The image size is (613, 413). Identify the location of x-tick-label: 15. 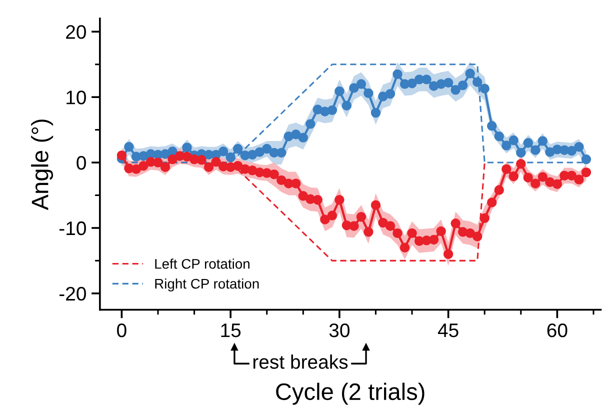
(231, 331).